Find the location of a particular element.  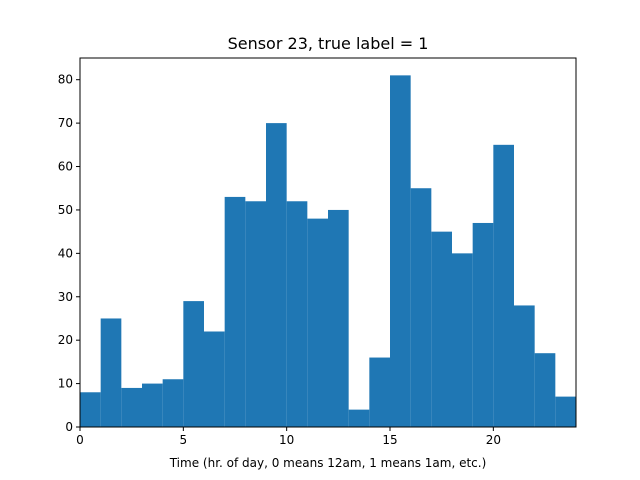

x-tick-label: 15 is located at coordinates (389, 440).